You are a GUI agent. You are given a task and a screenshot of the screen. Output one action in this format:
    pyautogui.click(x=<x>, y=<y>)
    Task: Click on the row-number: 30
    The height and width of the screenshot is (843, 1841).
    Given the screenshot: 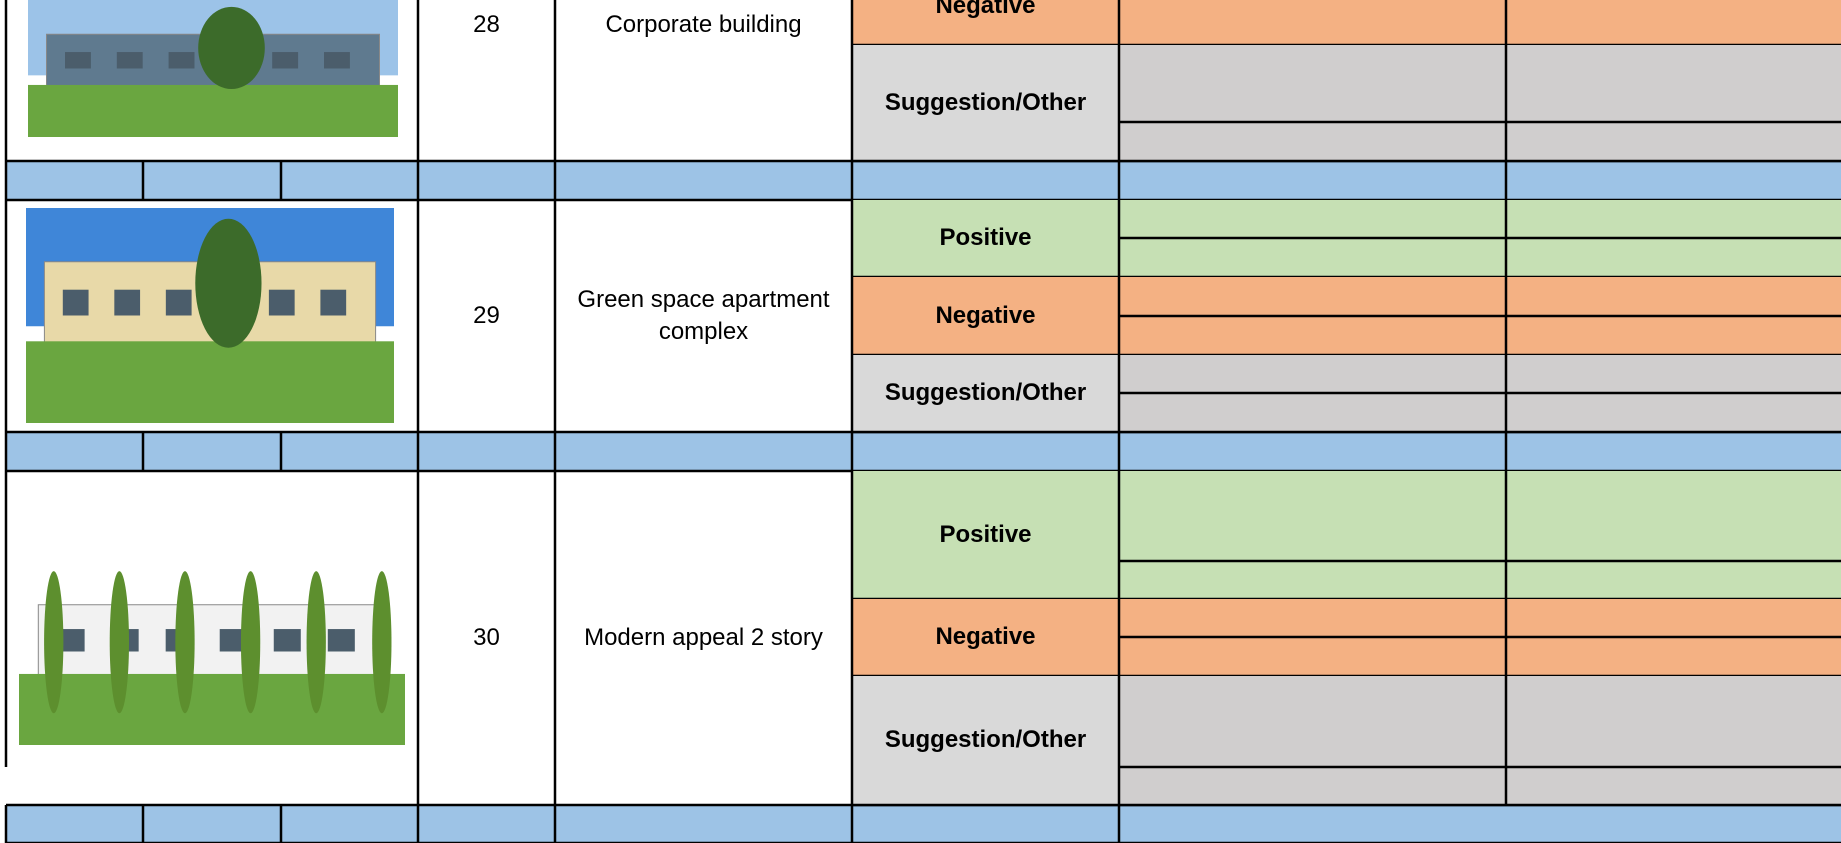 What is the action you would take?
    pyautogui.click(x=486, y=637)
    